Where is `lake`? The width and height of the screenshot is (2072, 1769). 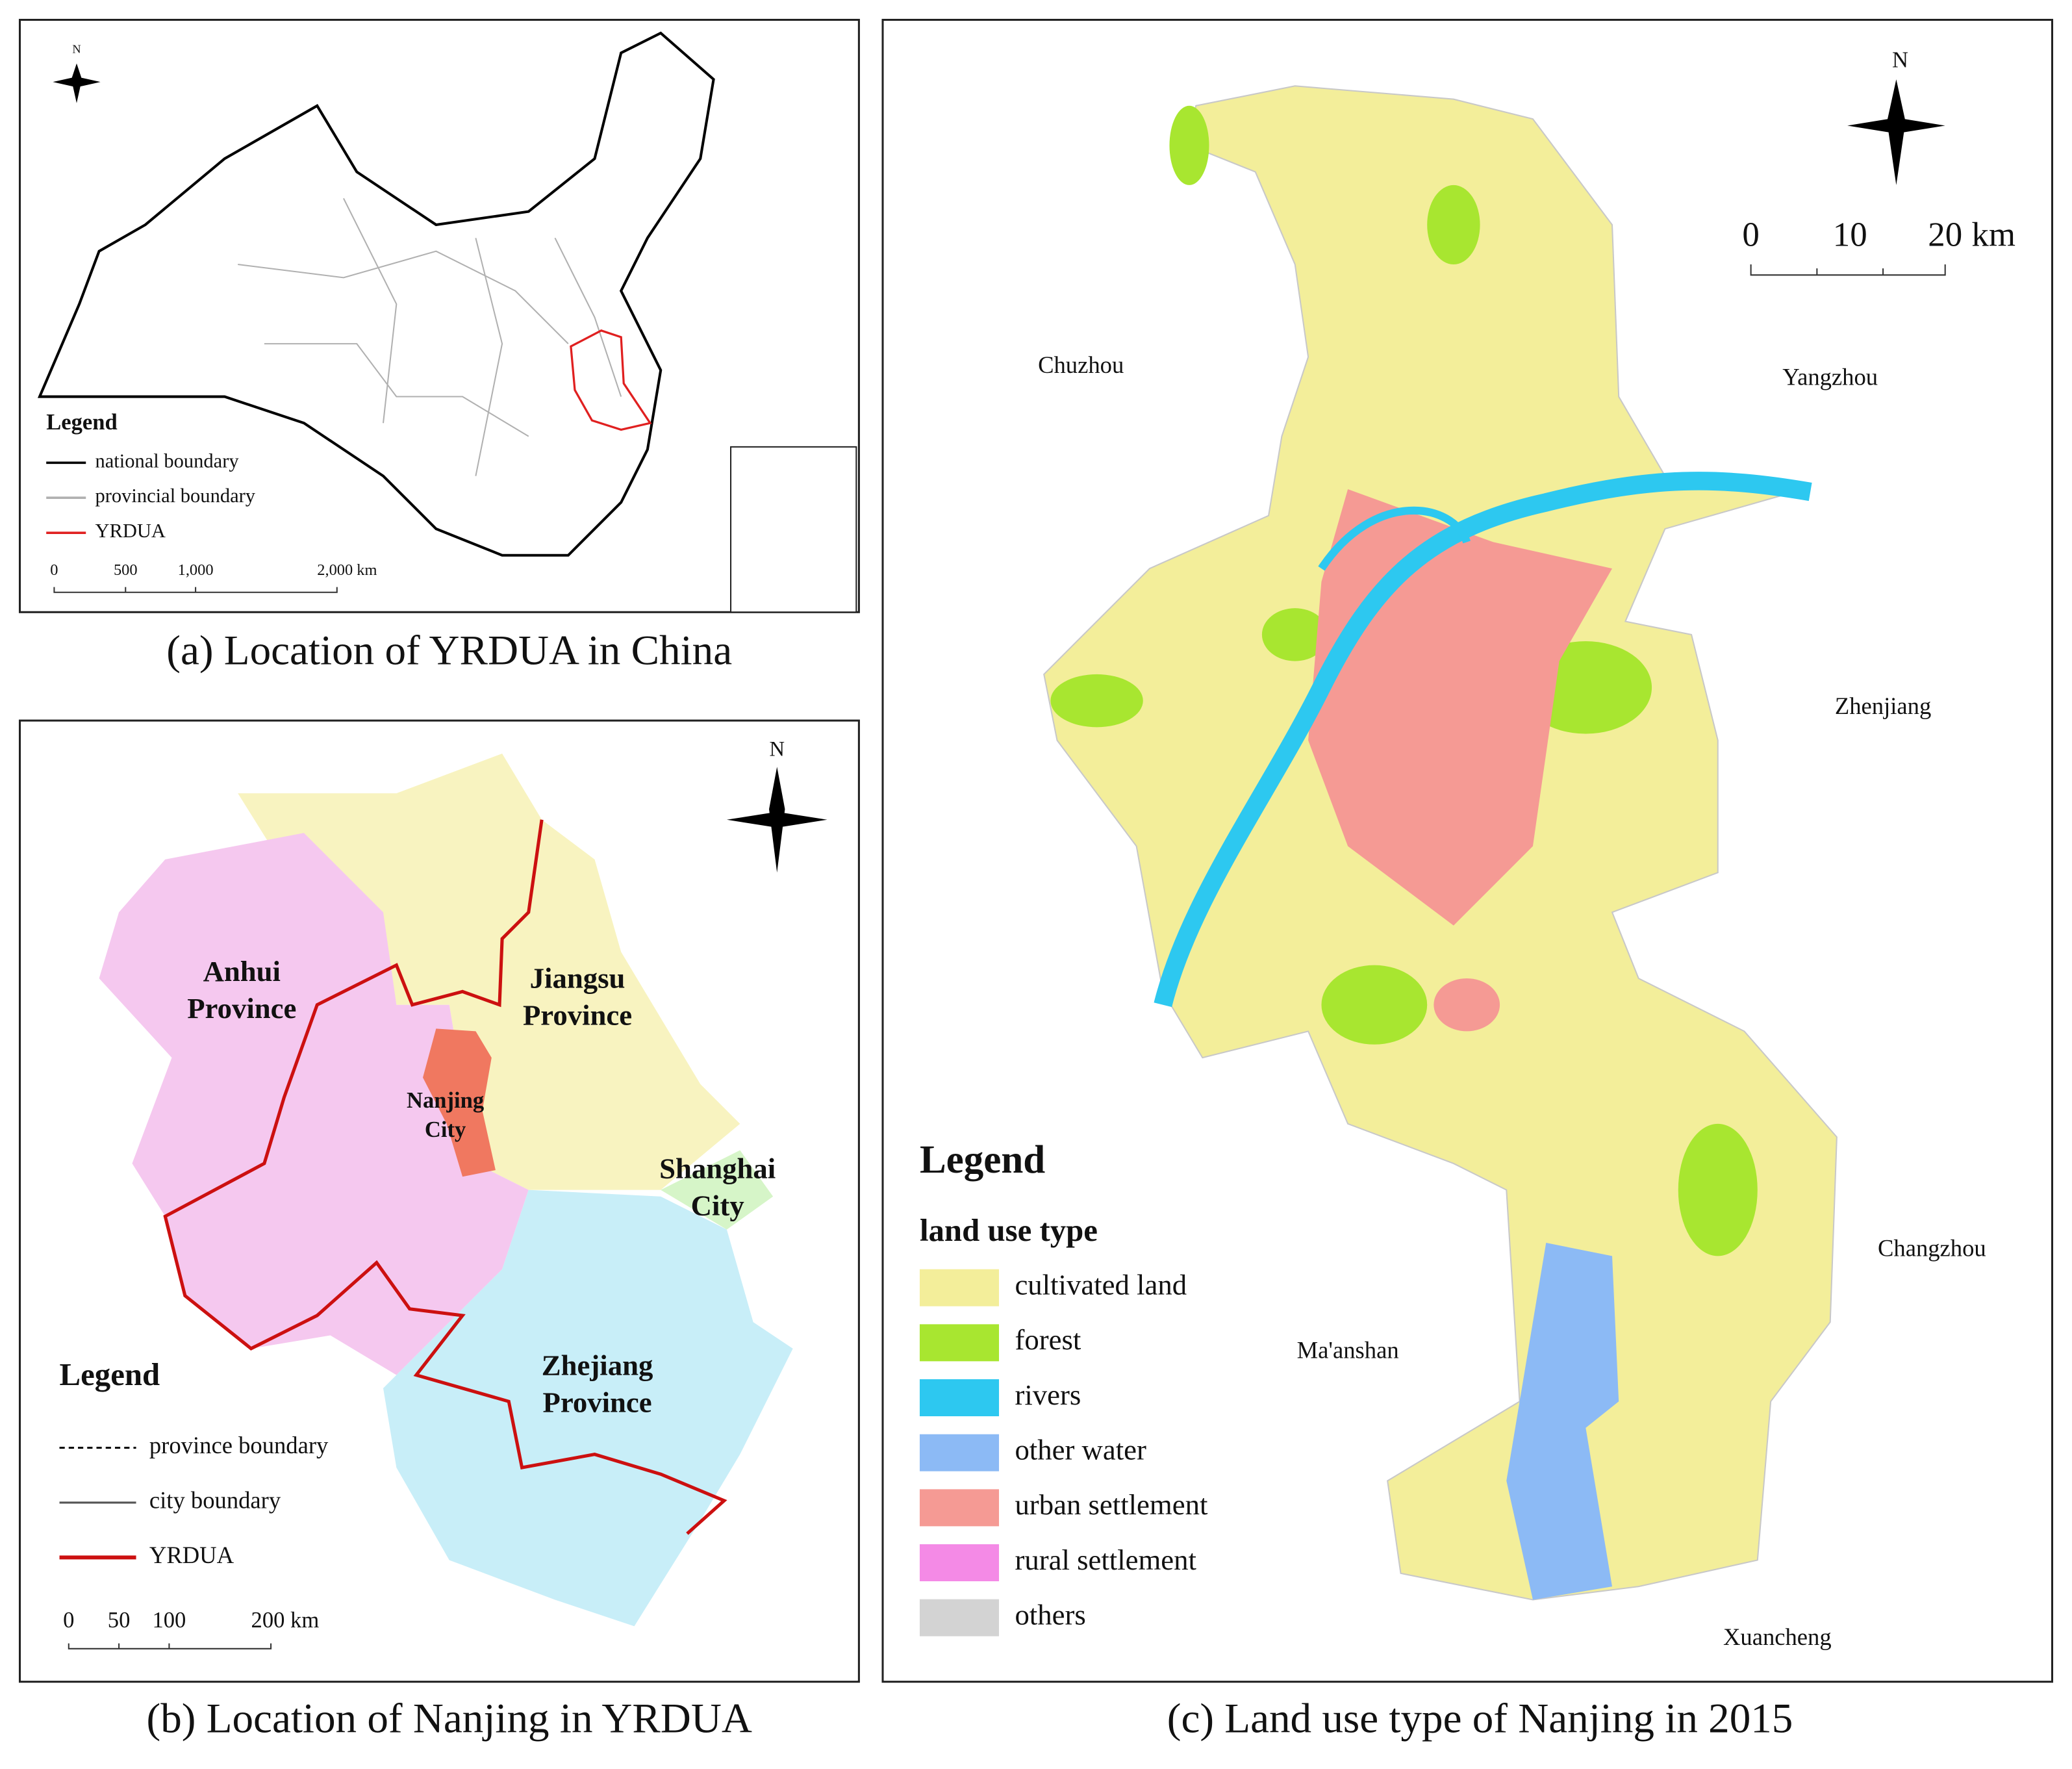
lake is located at coordinates (1563, 1421).